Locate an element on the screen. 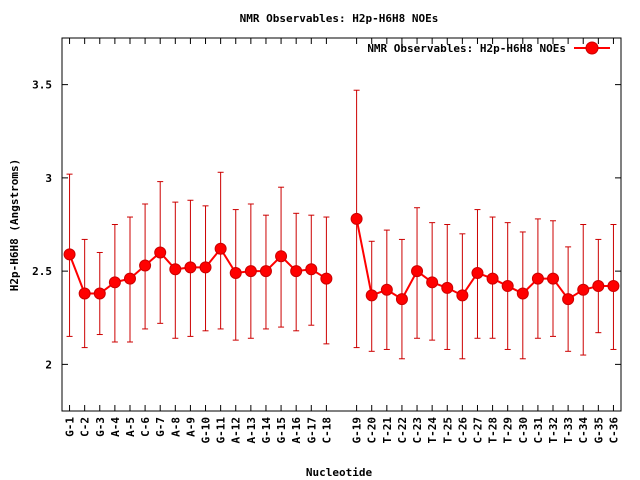 This screenshot has height=480, width=640. x-tick-label: C-2 is located at coordinates (85, 427).